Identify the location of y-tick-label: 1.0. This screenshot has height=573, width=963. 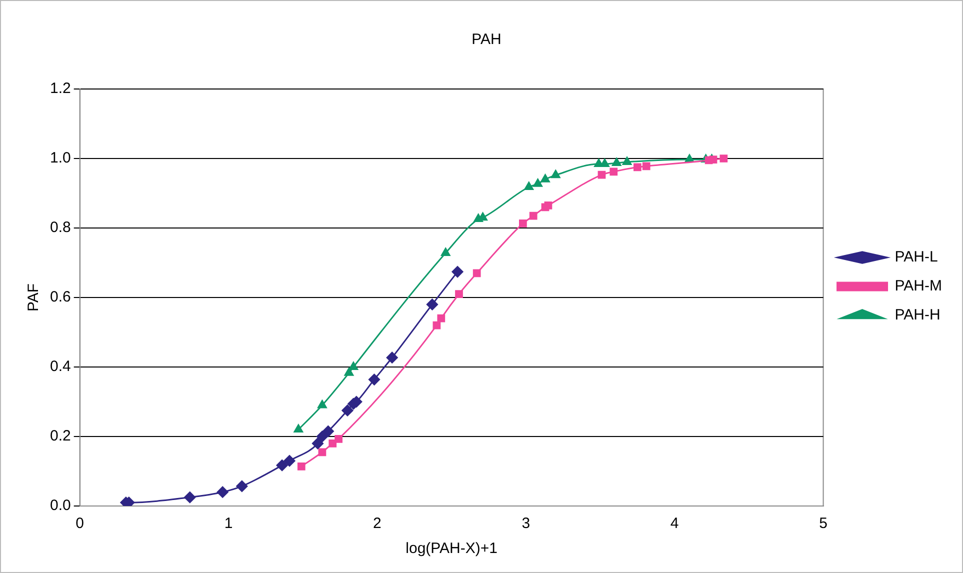
(60, 158).